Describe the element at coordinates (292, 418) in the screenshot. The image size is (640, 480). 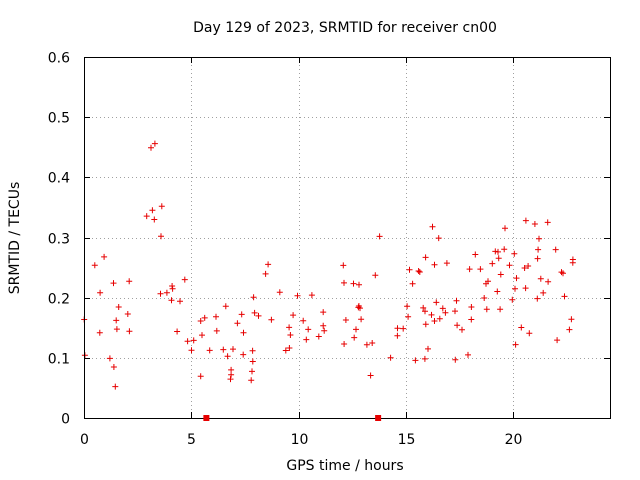
I see `gap-markers` at that location.